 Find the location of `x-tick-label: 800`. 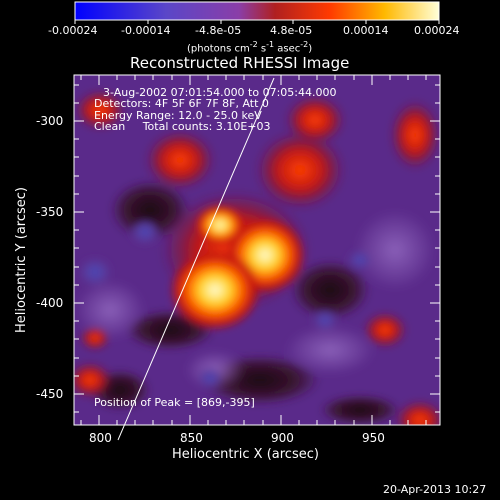

x-tick-label: 800 is located at coordinates (100, 438).